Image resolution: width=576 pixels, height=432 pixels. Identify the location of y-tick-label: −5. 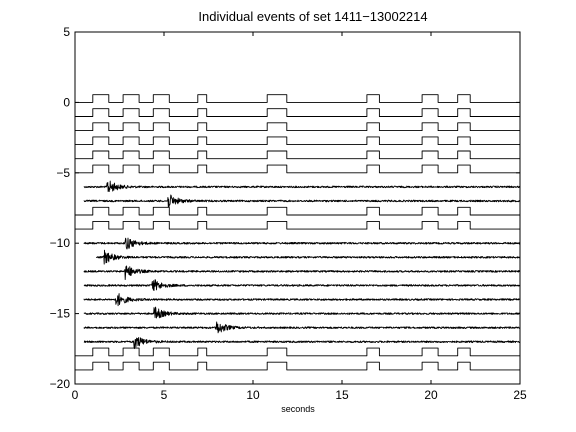
(63, 173).